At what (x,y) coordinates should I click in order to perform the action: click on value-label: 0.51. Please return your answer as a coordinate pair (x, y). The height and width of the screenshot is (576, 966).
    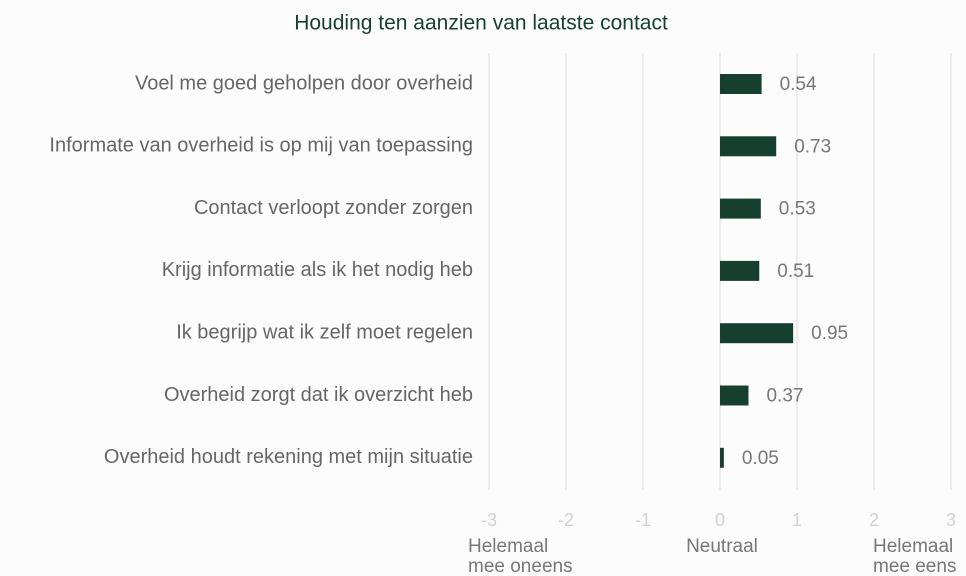
    Looking at the image, I should click on (795, 271).